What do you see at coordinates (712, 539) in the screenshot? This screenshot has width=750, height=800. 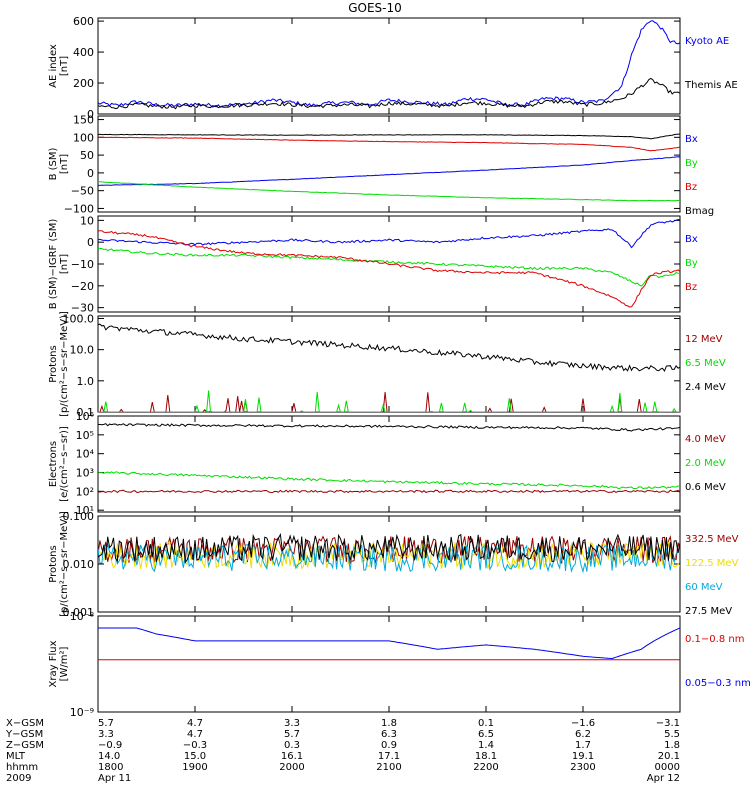 I see `legend-entry: 332.5 MeV` at bounding box center [712, 539].